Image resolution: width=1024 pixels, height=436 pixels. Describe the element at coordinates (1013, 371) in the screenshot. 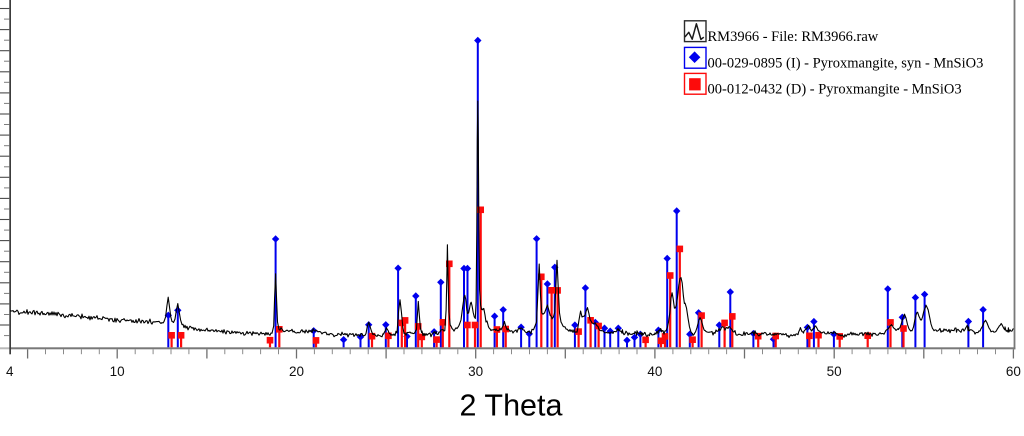

I see `svg-text: 60` at that location.